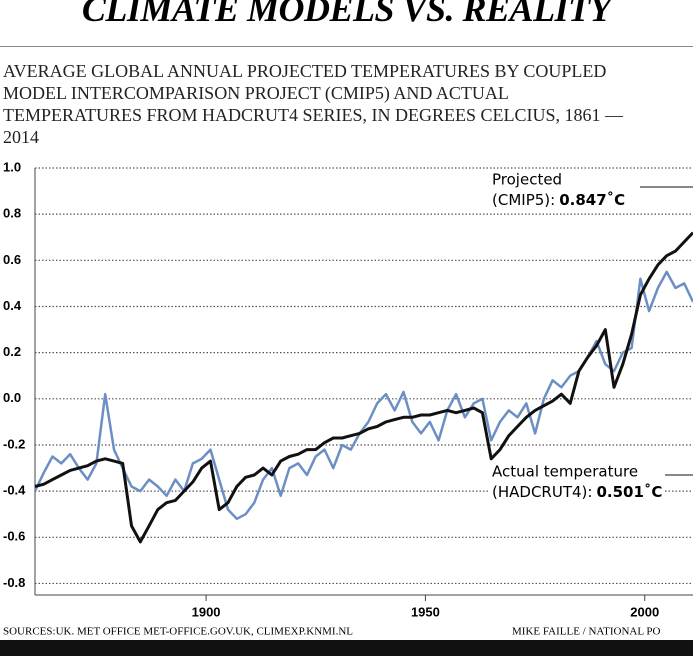  I want to click on divider, so click(346, 46).